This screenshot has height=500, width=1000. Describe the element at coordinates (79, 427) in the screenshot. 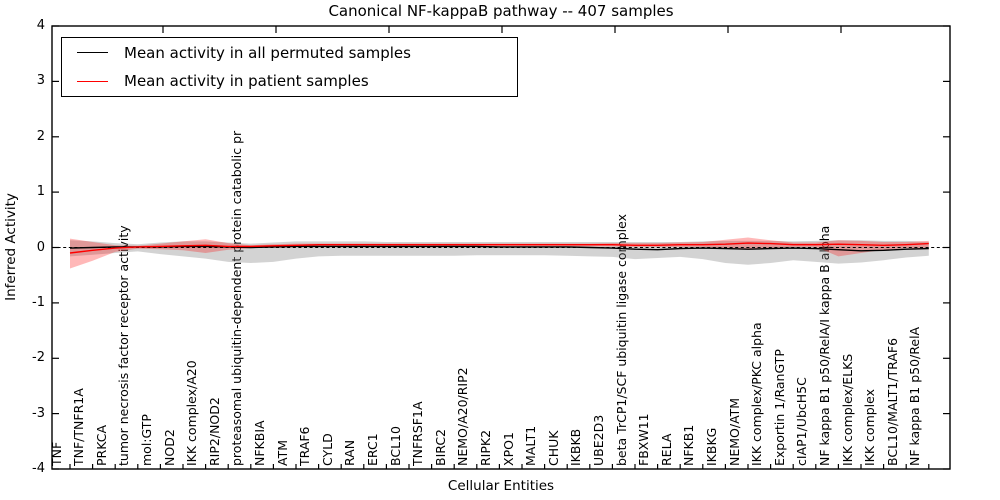

I see `x-category-label: TNF/TNFR1A` at that location.